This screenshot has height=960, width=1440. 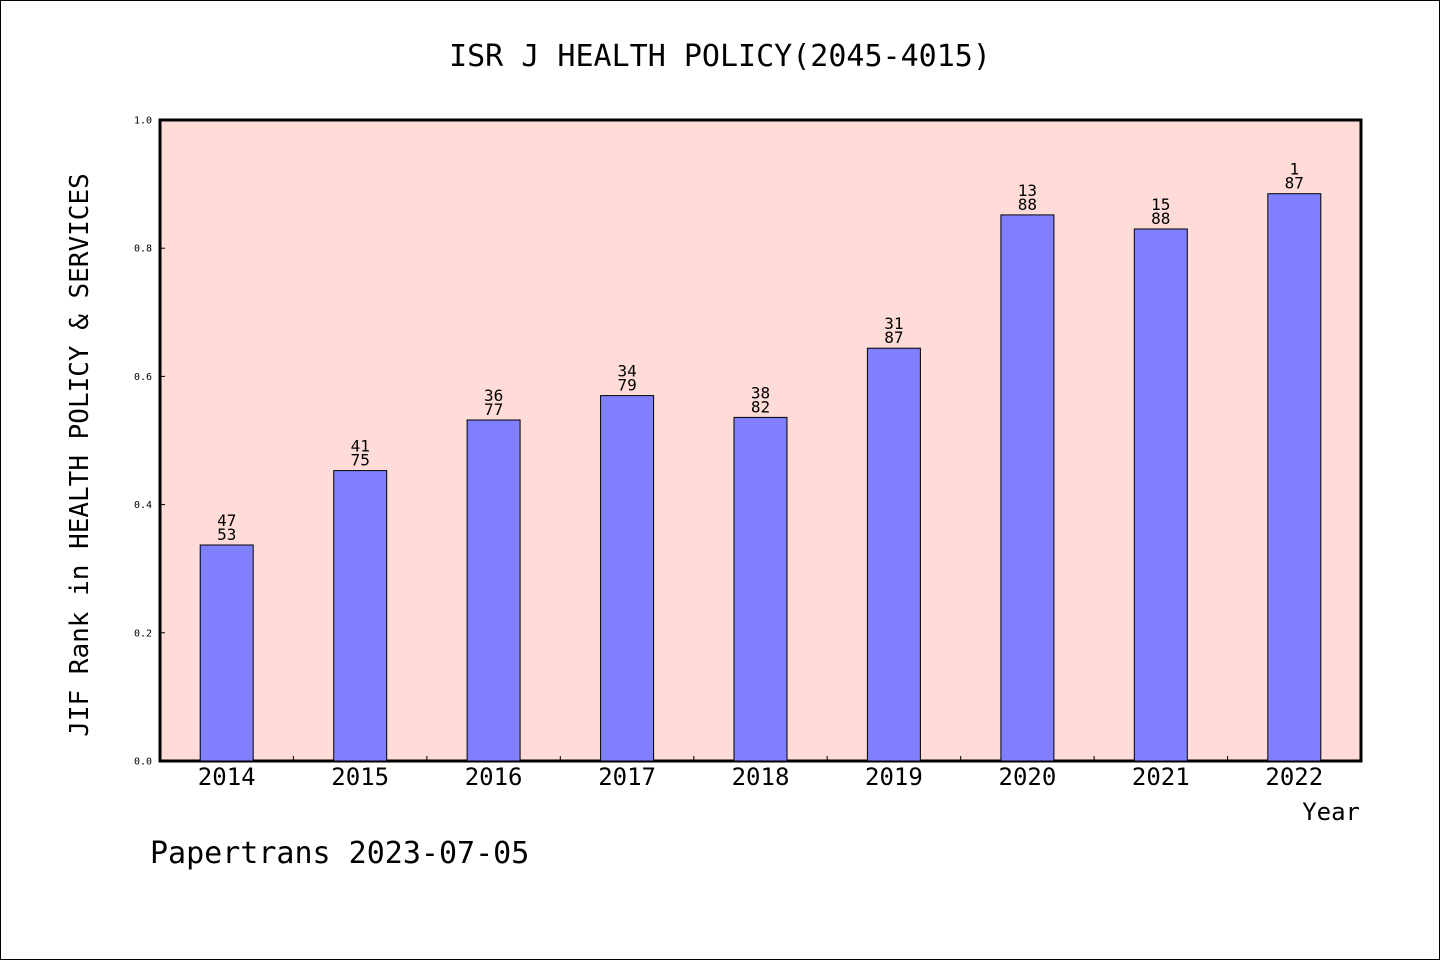 What do you see at coordinates (1027, 190) in the screenshot?
I see `bar-label-rank-2020: 13` at bounding box center [1027, 190].